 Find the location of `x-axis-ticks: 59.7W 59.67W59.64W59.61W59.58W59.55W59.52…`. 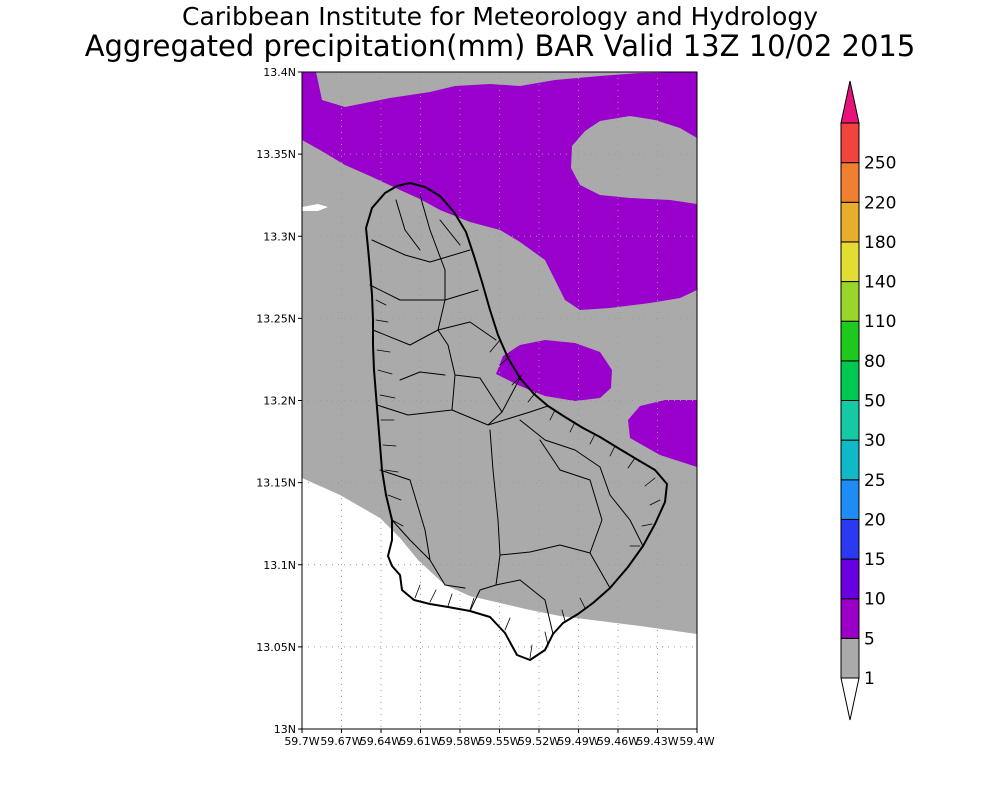

x-axis-ticks: 59.7W 59.67W59.64W59.61W59.58W59.55W59.52… is located at coordinates (499, 738).